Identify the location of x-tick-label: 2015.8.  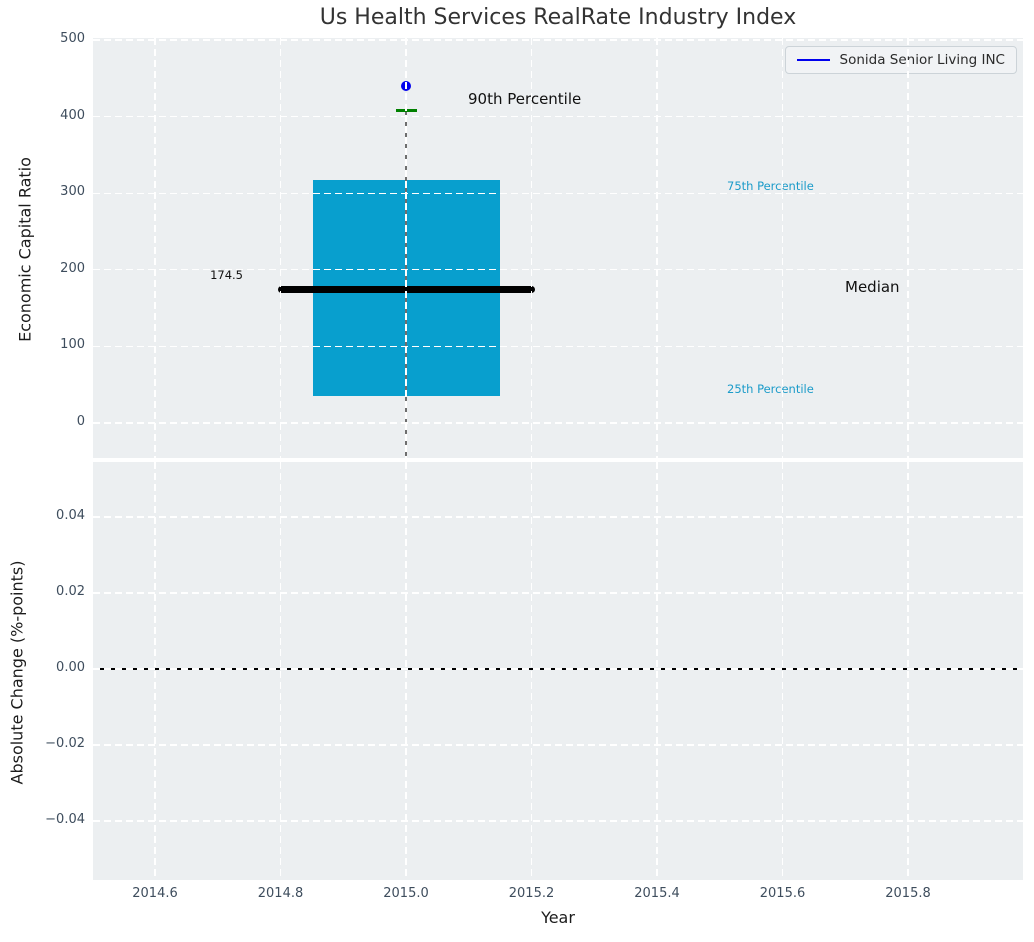
(908, 893).